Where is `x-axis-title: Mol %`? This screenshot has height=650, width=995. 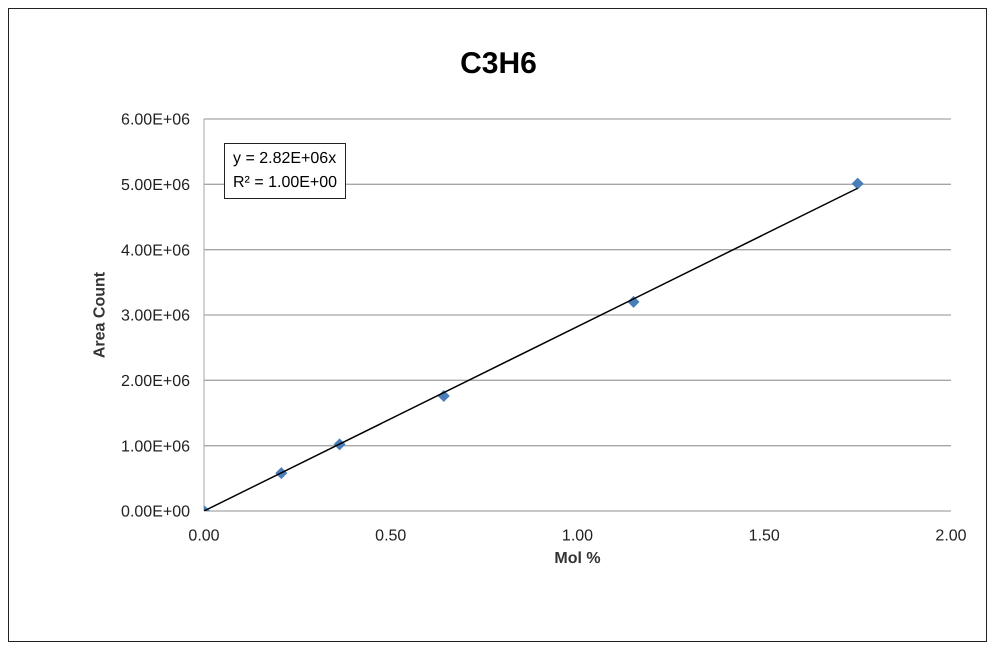 x-axis-title: Mol % is located at coordinates (577, 558).